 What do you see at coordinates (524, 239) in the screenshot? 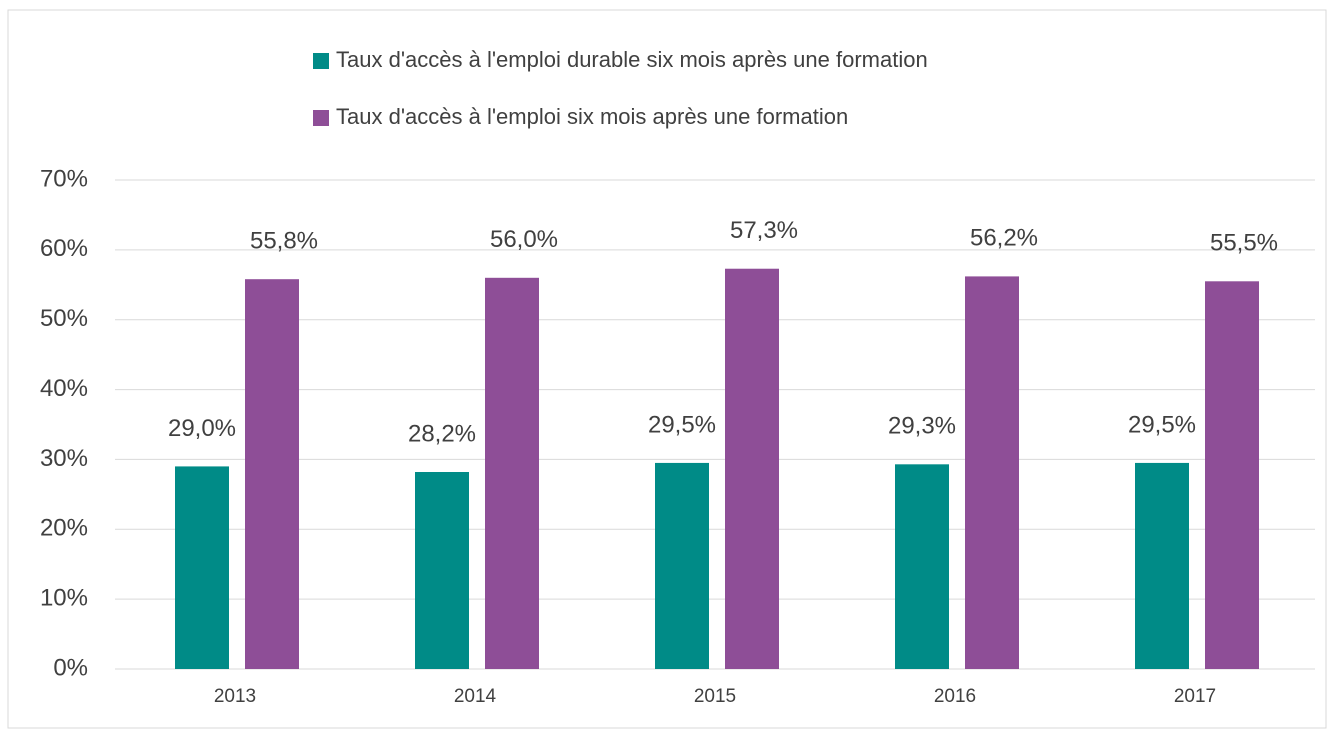
I see `data-label: 56,0%` at bounding box center [524, 239].